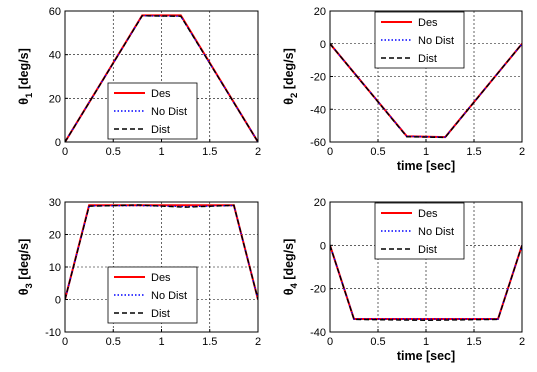 This screenshot has height=372, width=537. What do you see at coordinates (53, 333) in the screenshot?
I see `y-tick-label: -10` at bounding box center [53, 333].